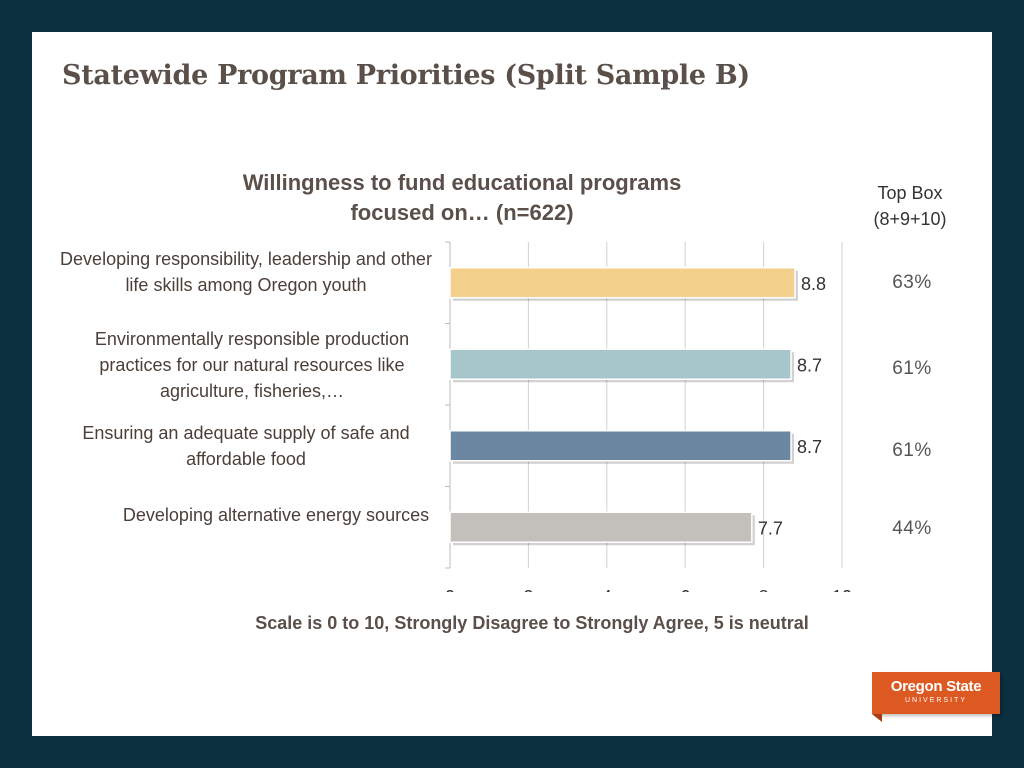 This screenshot has width=1024, height=768. What do you see at coordinates (936, 686) in the screenshot?
I see `logo-main-text: Oregon State` at bounding box center [936, 686].